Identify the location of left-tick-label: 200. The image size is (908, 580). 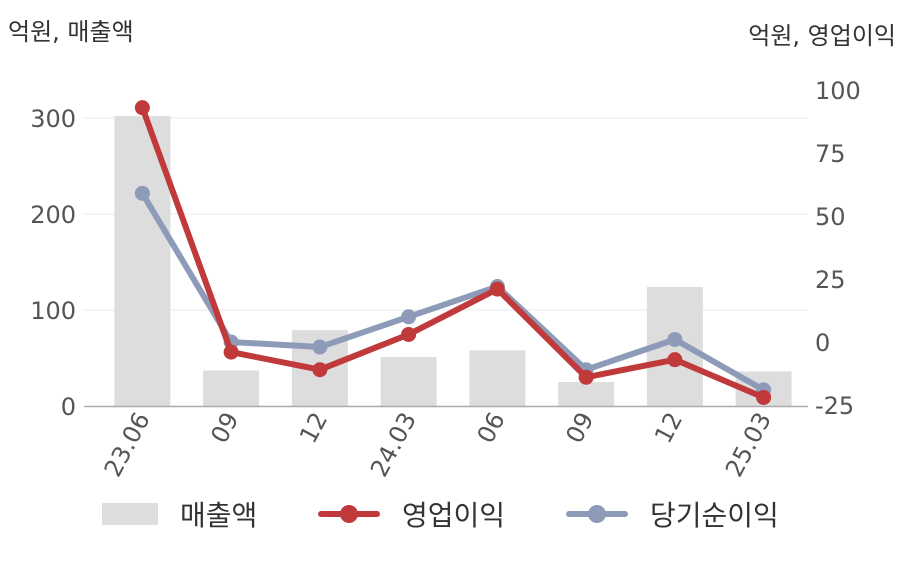
(53, 215).